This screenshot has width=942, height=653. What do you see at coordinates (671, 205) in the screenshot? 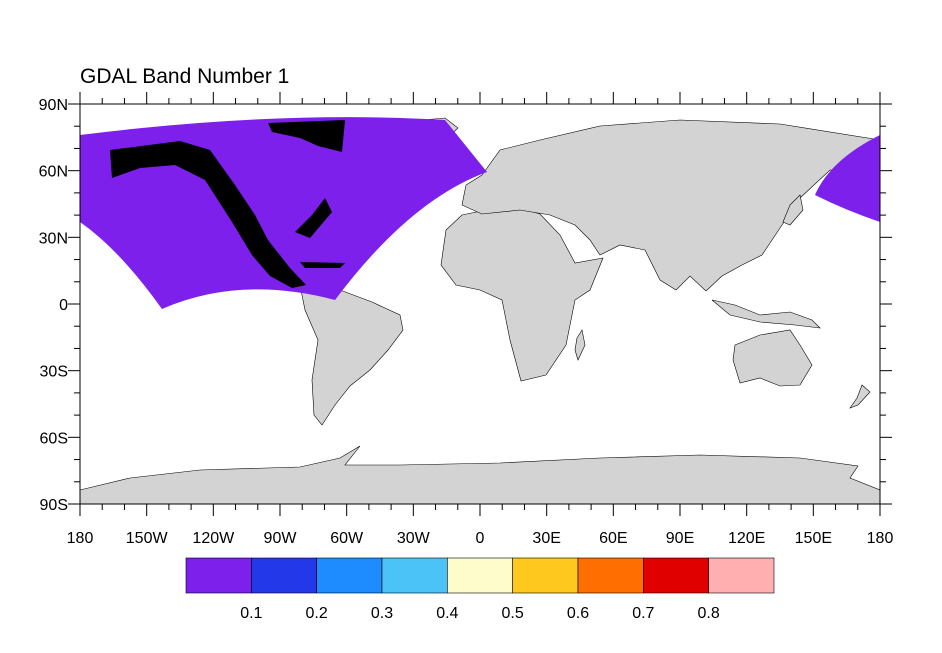
I see `land-eurasia` at bounding box center [671, 205].